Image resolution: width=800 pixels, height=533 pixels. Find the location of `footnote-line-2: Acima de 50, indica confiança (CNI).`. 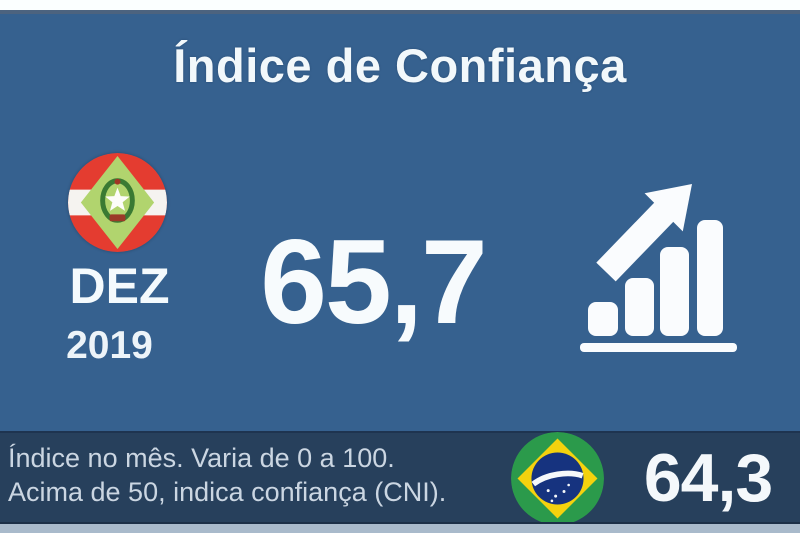

footnote-line-2: Acima de 50, indica confiança (CNI). is located at coordinates (227, 492).